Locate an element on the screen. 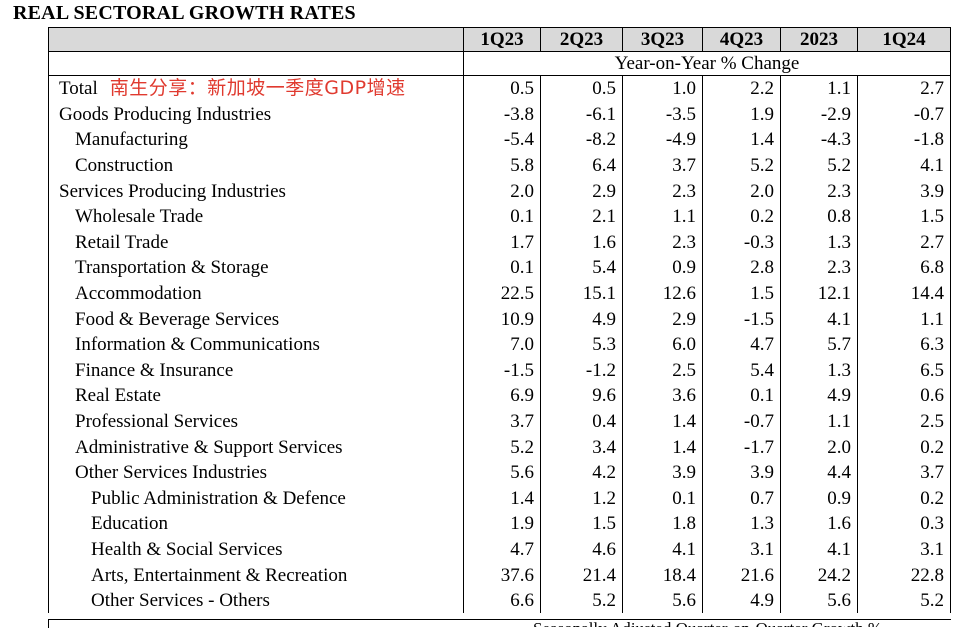 Image resolution: width=960 pixels, height=628 pixels. value-cell: 0.8 is located at coordinates (819, 216).